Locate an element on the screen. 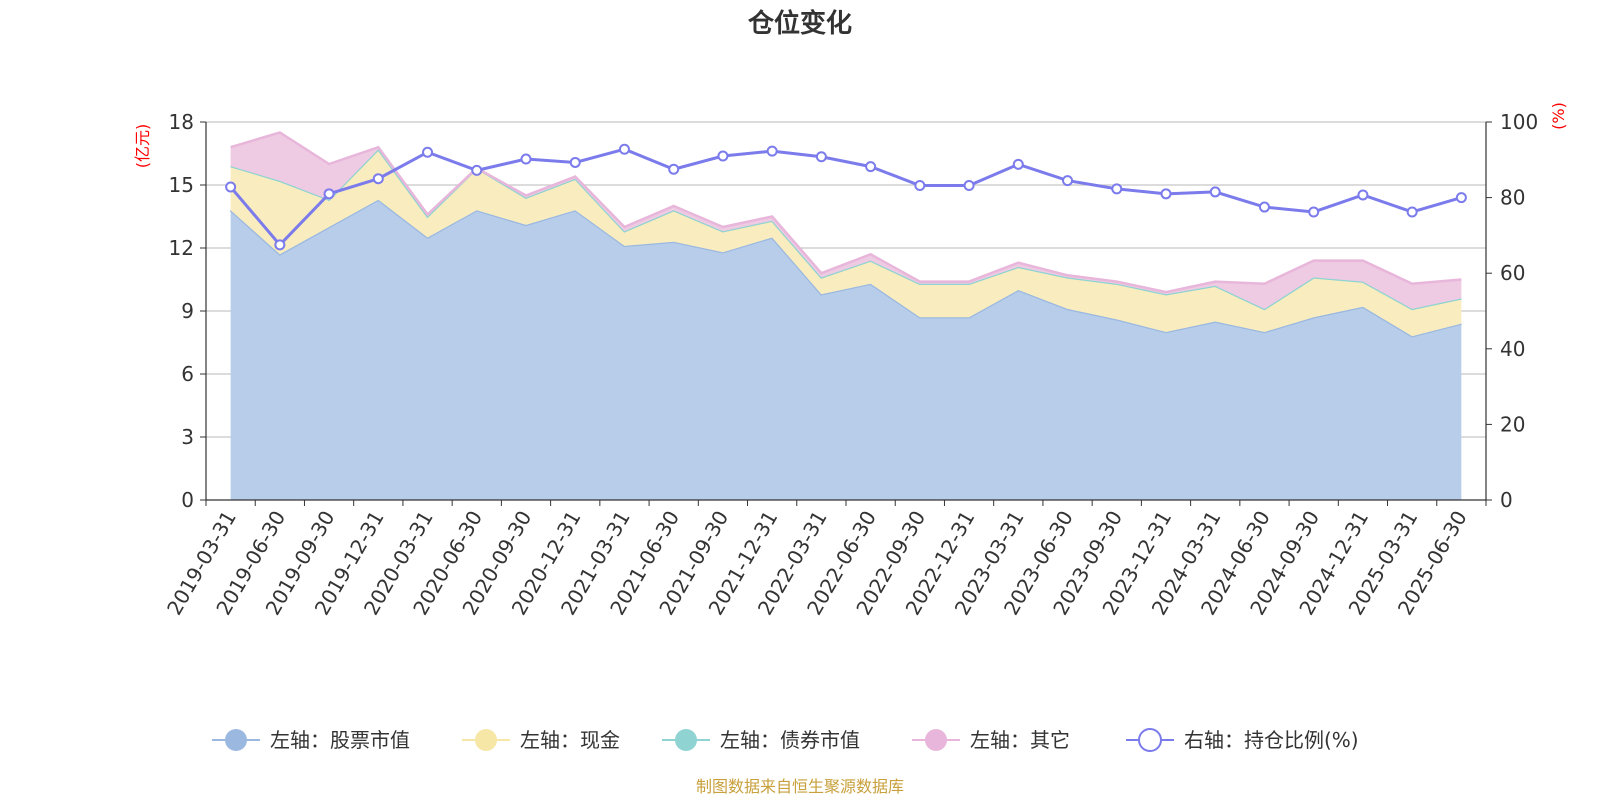 This screenshot has height=800, width=1600. legend-item: 左轴：其它 is located at coordinates (991, 740).